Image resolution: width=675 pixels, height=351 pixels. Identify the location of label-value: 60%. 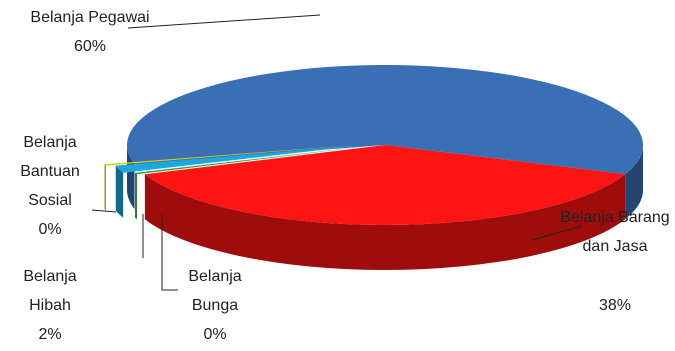
(90, 46).